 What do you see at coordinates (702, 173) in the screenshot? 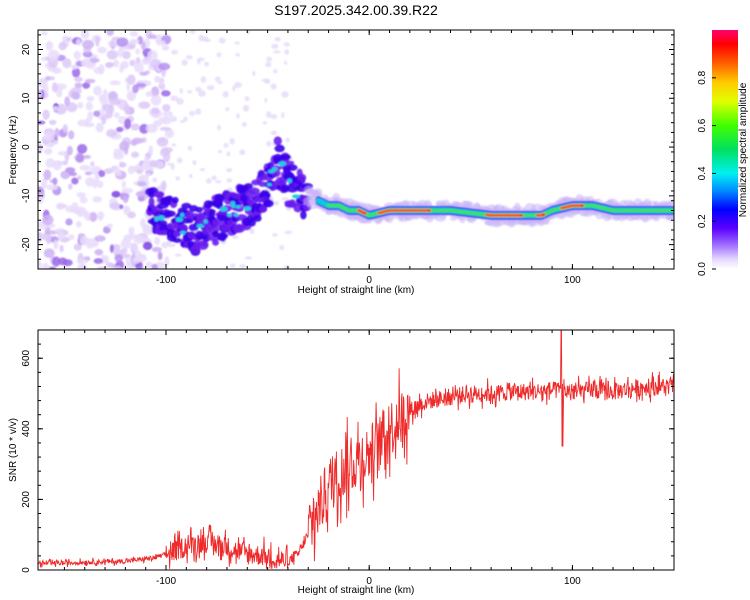
I see `colorbar-tick-label: 0.4` at bounding box center [702, 173].